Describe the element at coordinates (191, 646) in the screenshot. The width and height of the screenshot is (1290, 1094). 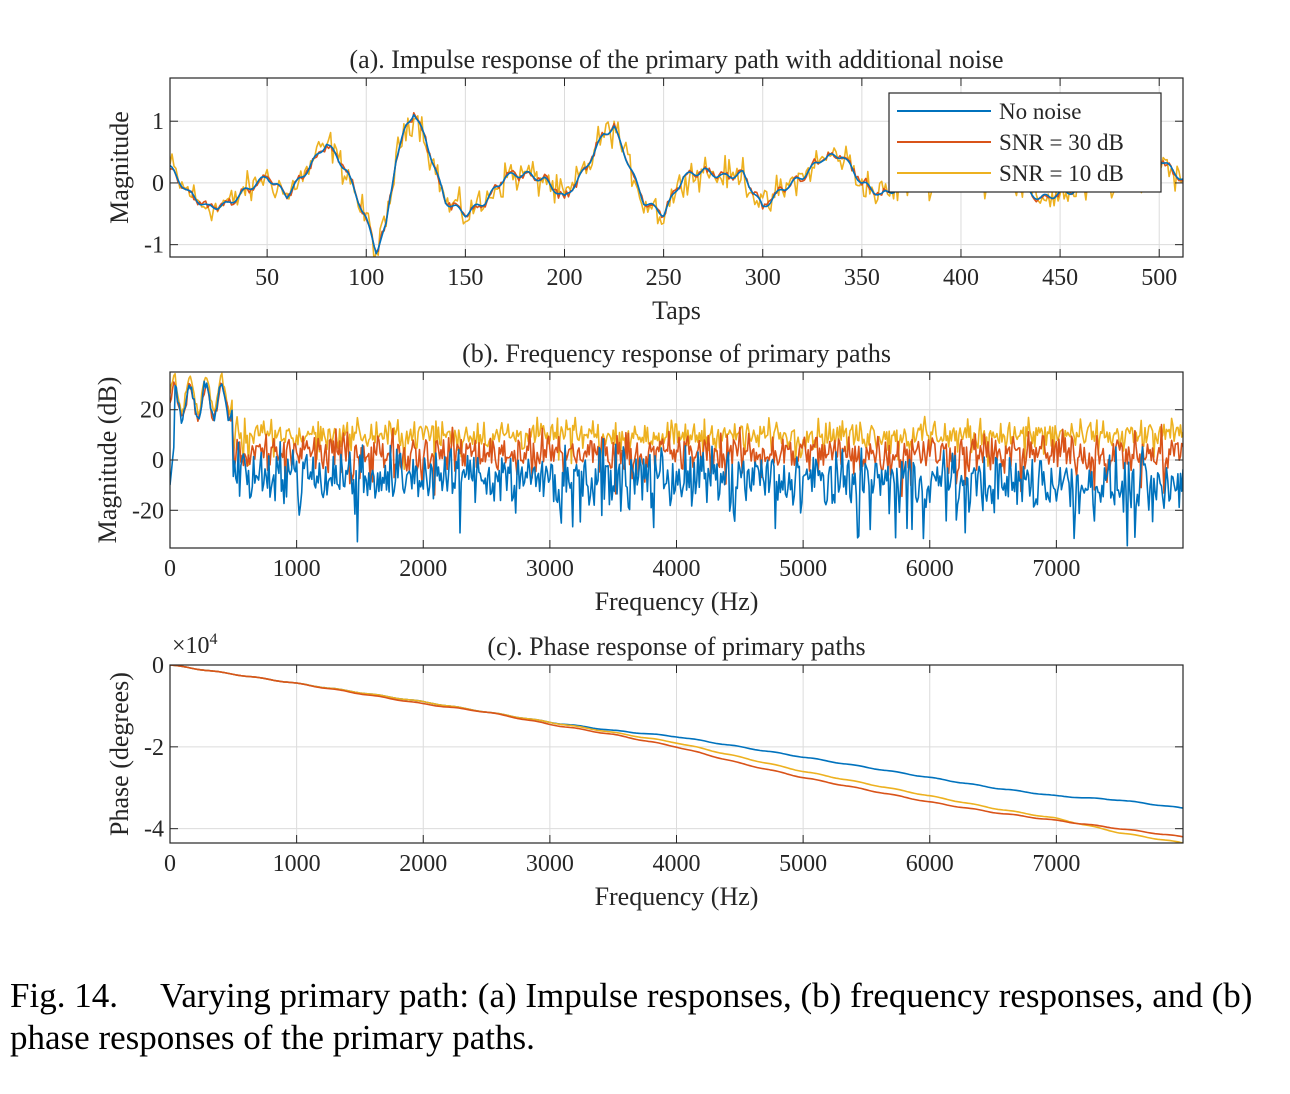
I see `y-exponent-base: ×10` at that location.